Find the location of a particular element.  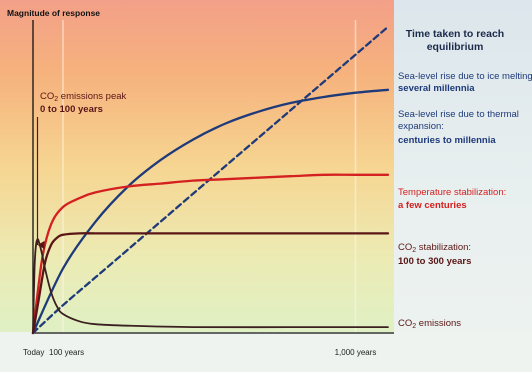

annotation-line2: 0 to 100 years is located at coordinates (71, 109).